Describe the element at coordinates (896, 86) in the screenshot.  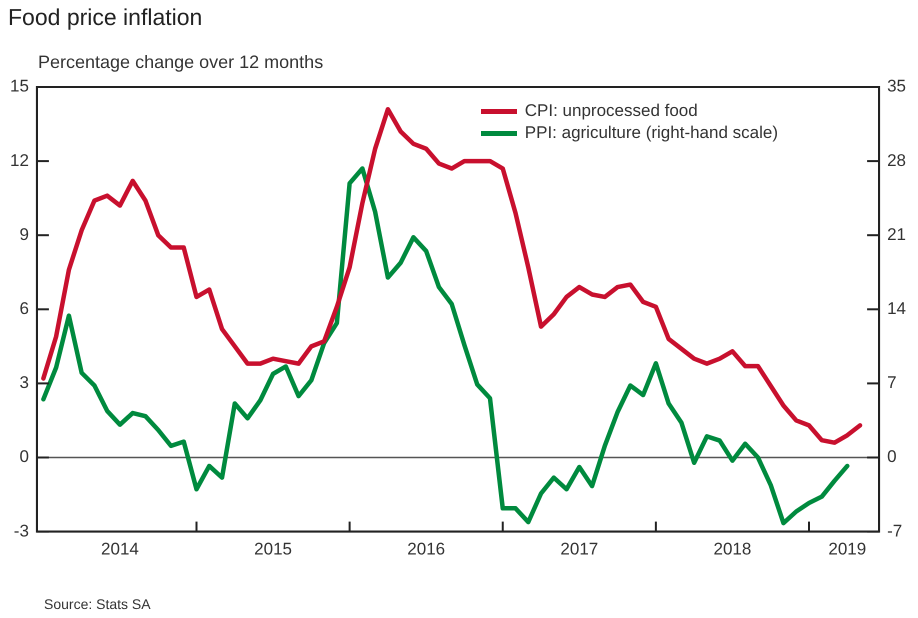
I see `y2-tick-label: 35` at that location.